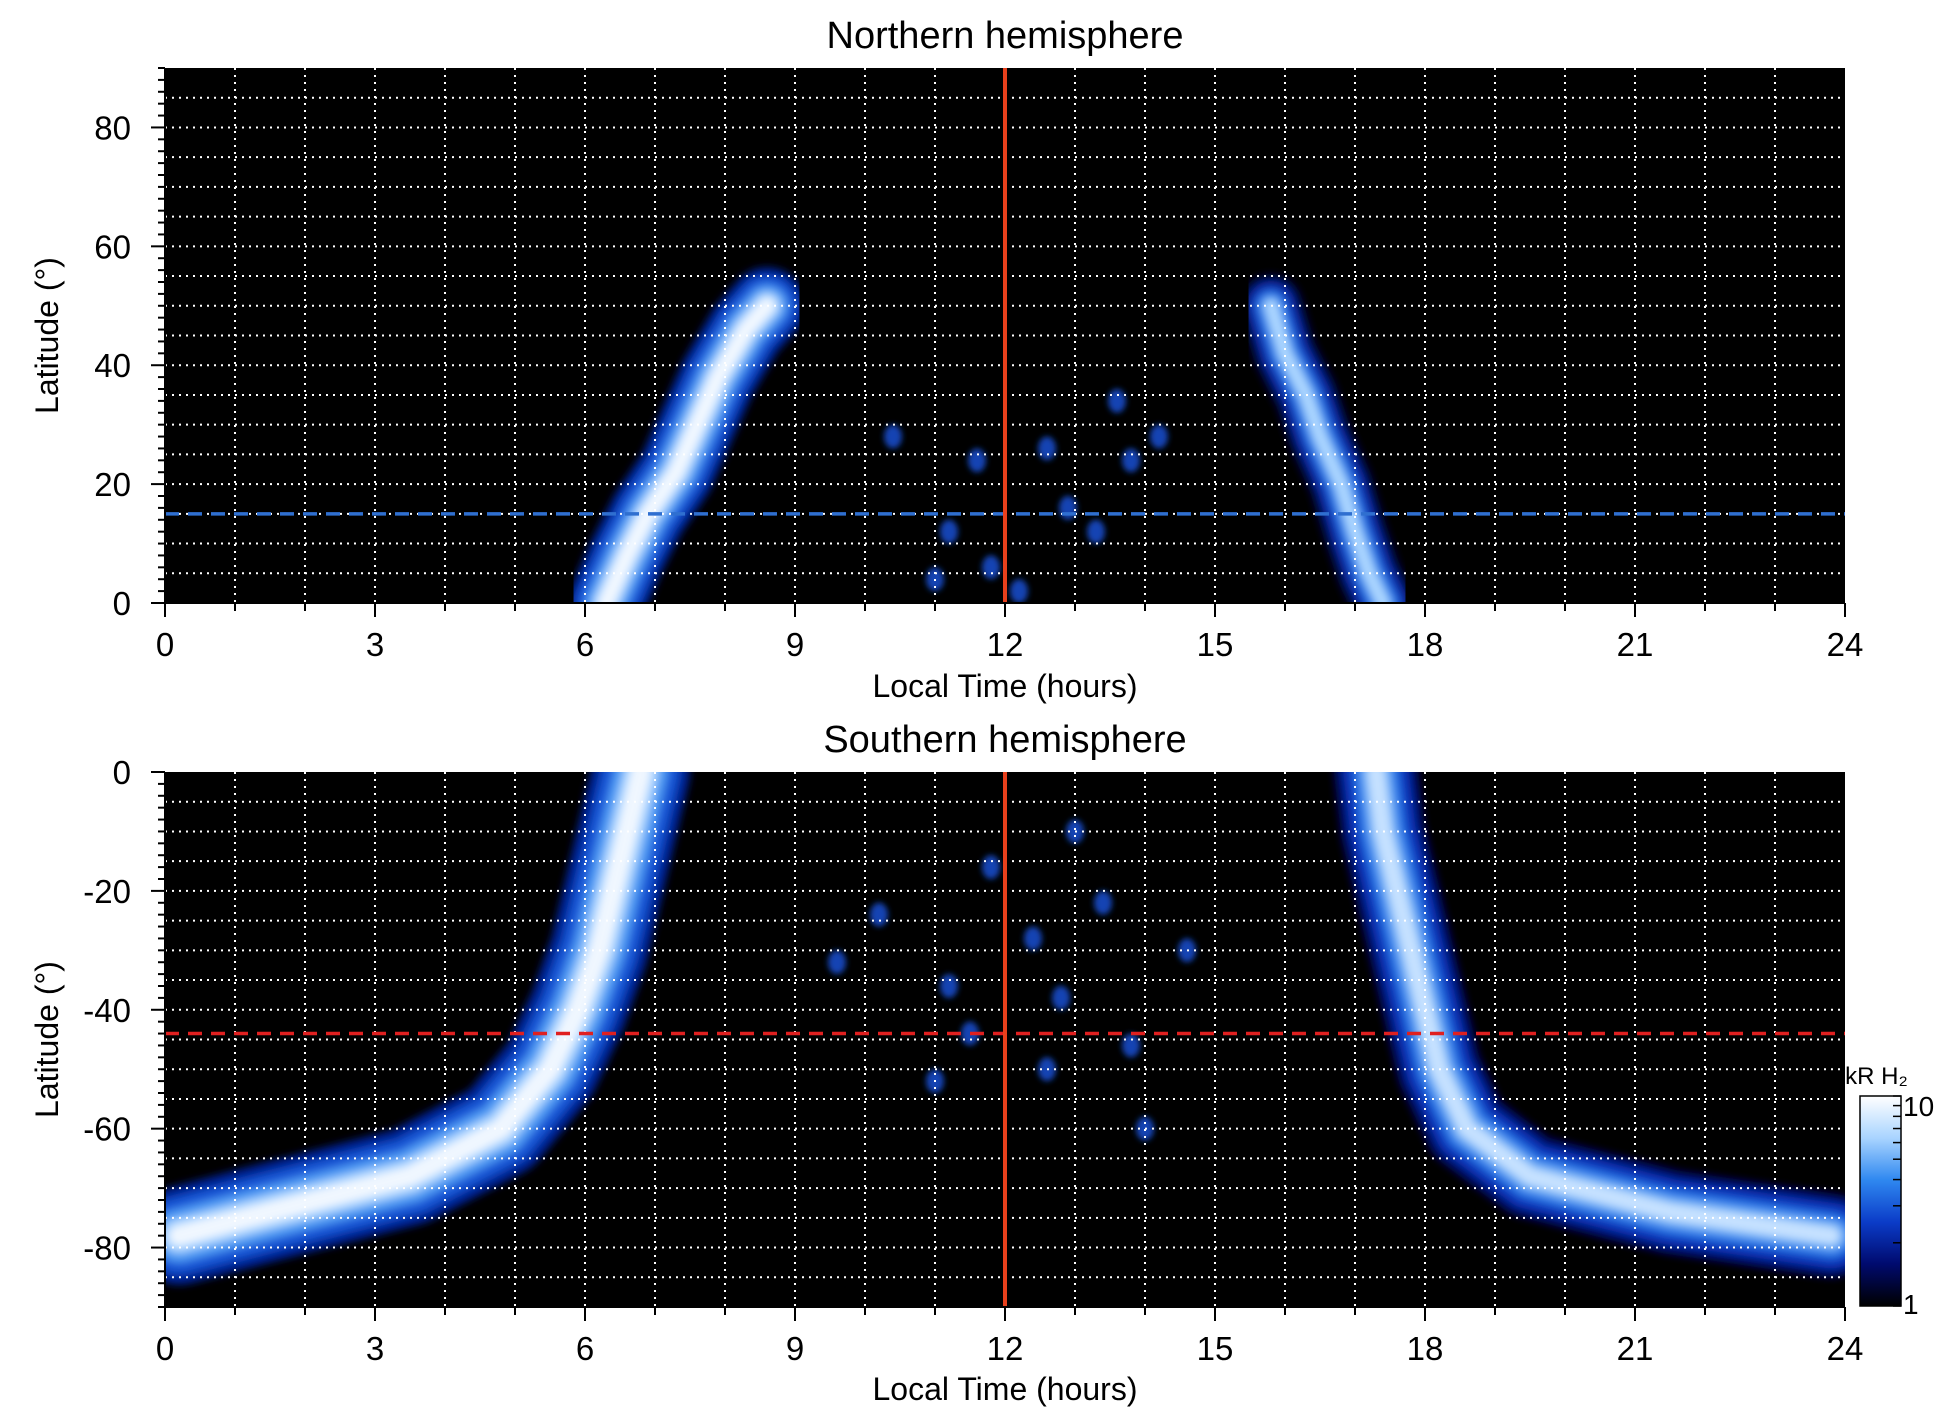  What do you see at coordinates (112, 365) in the screenshot?
I see `y-tick-label: 40` at bounding box center [112, 365].